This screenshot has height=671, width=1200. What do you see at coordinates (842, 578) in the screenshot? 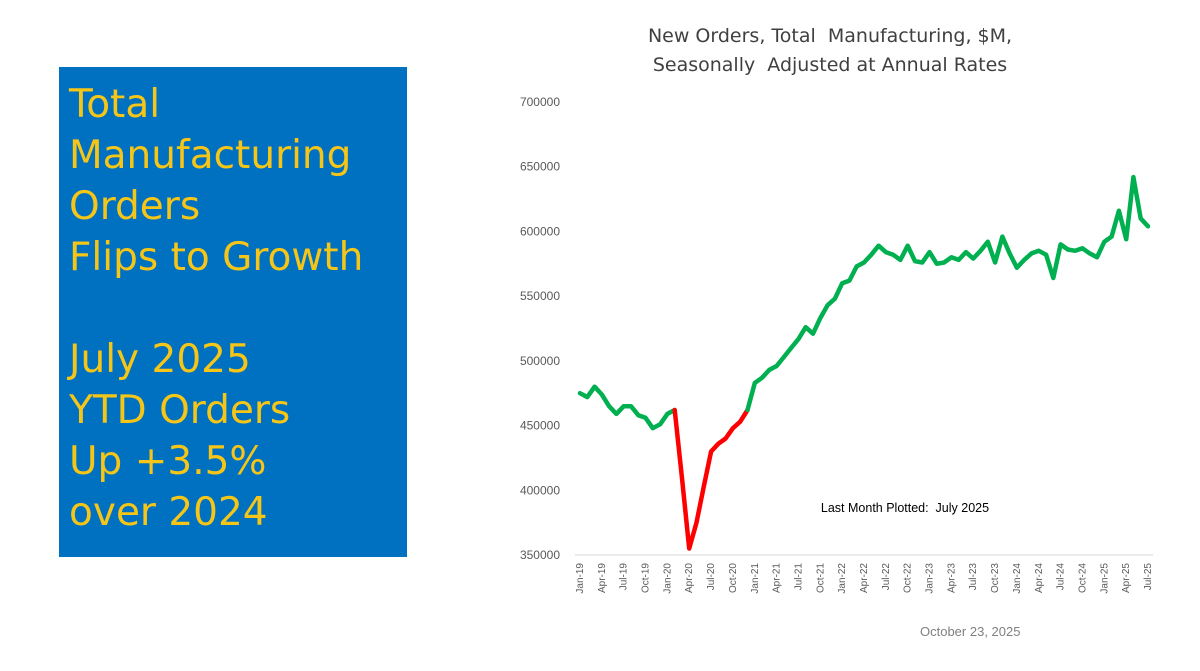
I see `x-tick-label: Jan-22` at bounding box center [842, 578].